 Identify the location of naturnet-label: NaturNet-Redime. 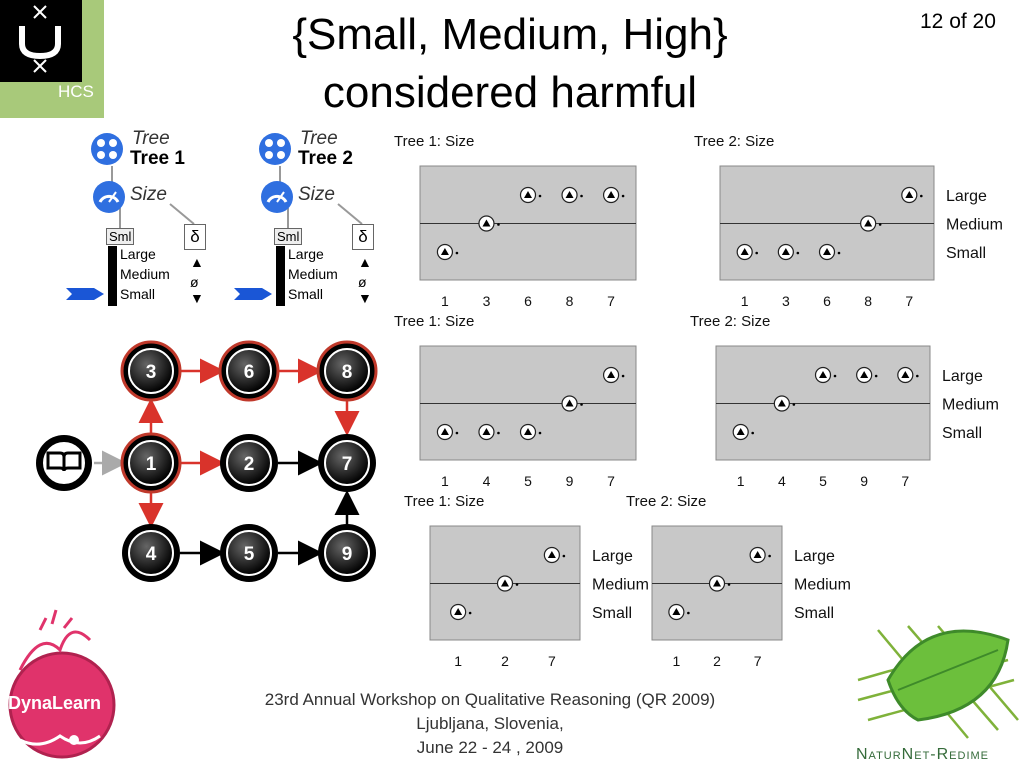
(923, 754).